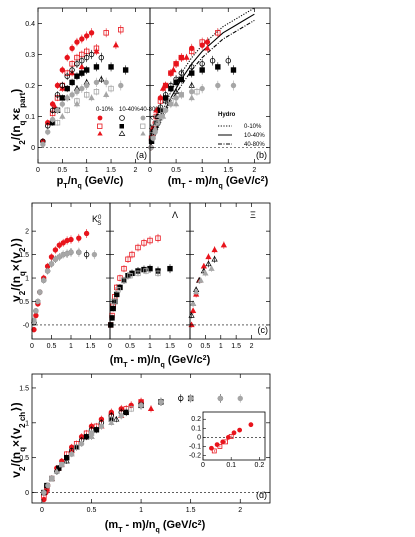 The height and width of the screenshot is (537, 415). What do you see at coordinates (151, 128) in the screenshot?
I see `legend-species-lambda: Λ` at bounding box center [151, 128].